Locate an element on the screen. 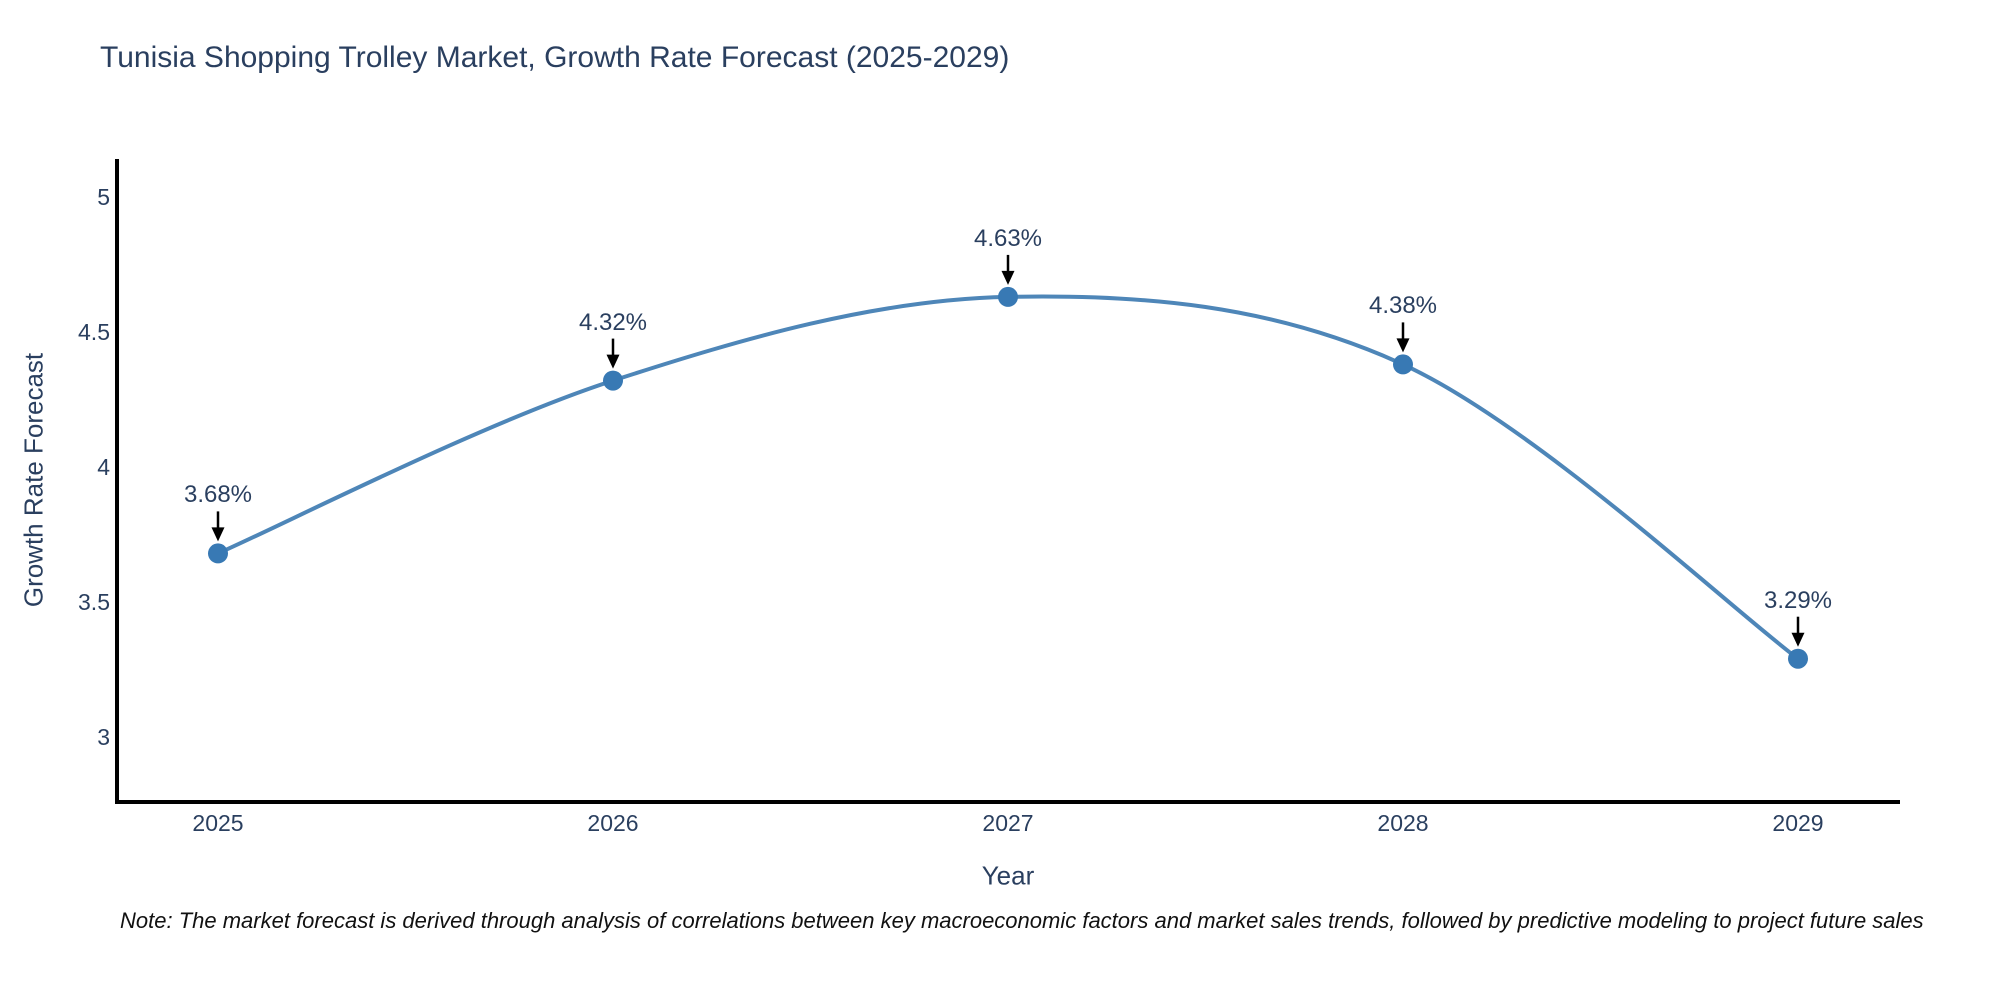 The width and height of the screenshot is (2000, 1000). y-tick-label: 4.5 is located at coordinates (94, 332).